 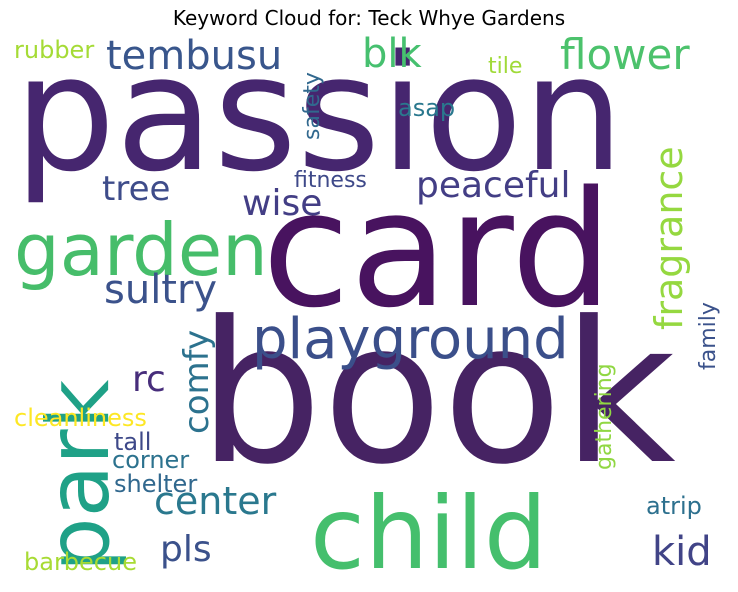 I want to click on word-garden: garden, so click(x=141, y=250).